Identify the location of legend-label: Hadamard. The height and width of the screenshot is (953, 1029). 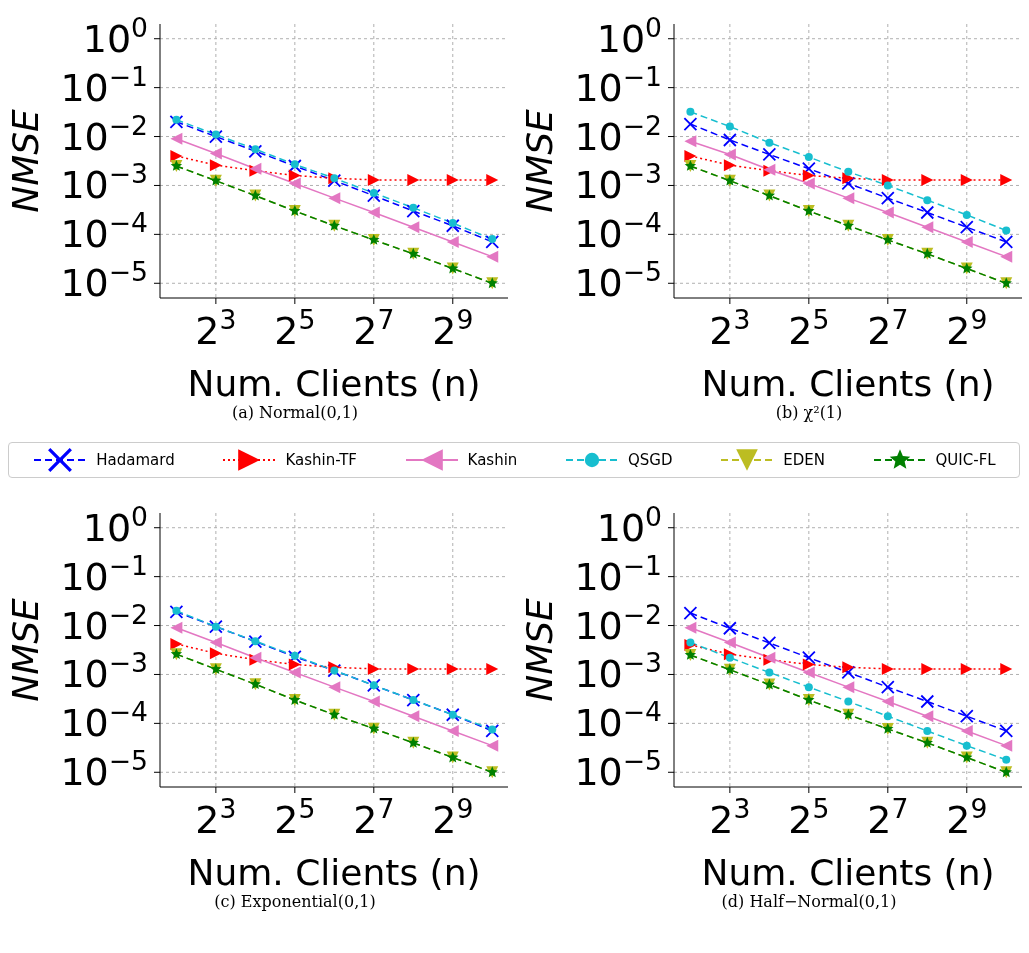
(135, 459).